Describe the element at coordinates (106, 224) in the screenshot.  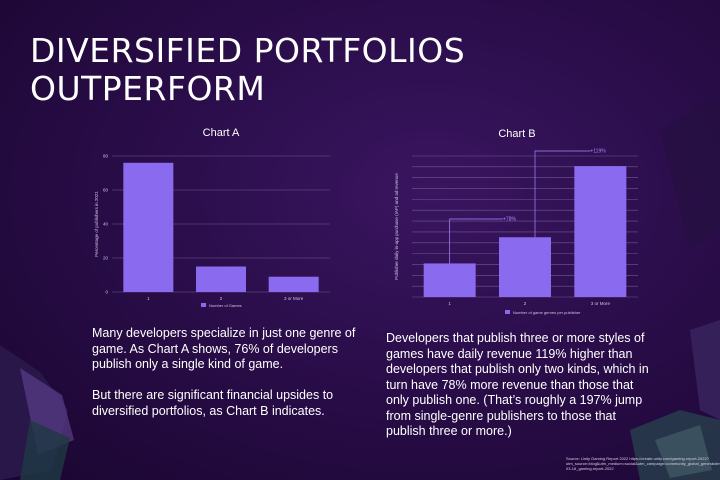
I see `y-tick-label: 40` at that location.